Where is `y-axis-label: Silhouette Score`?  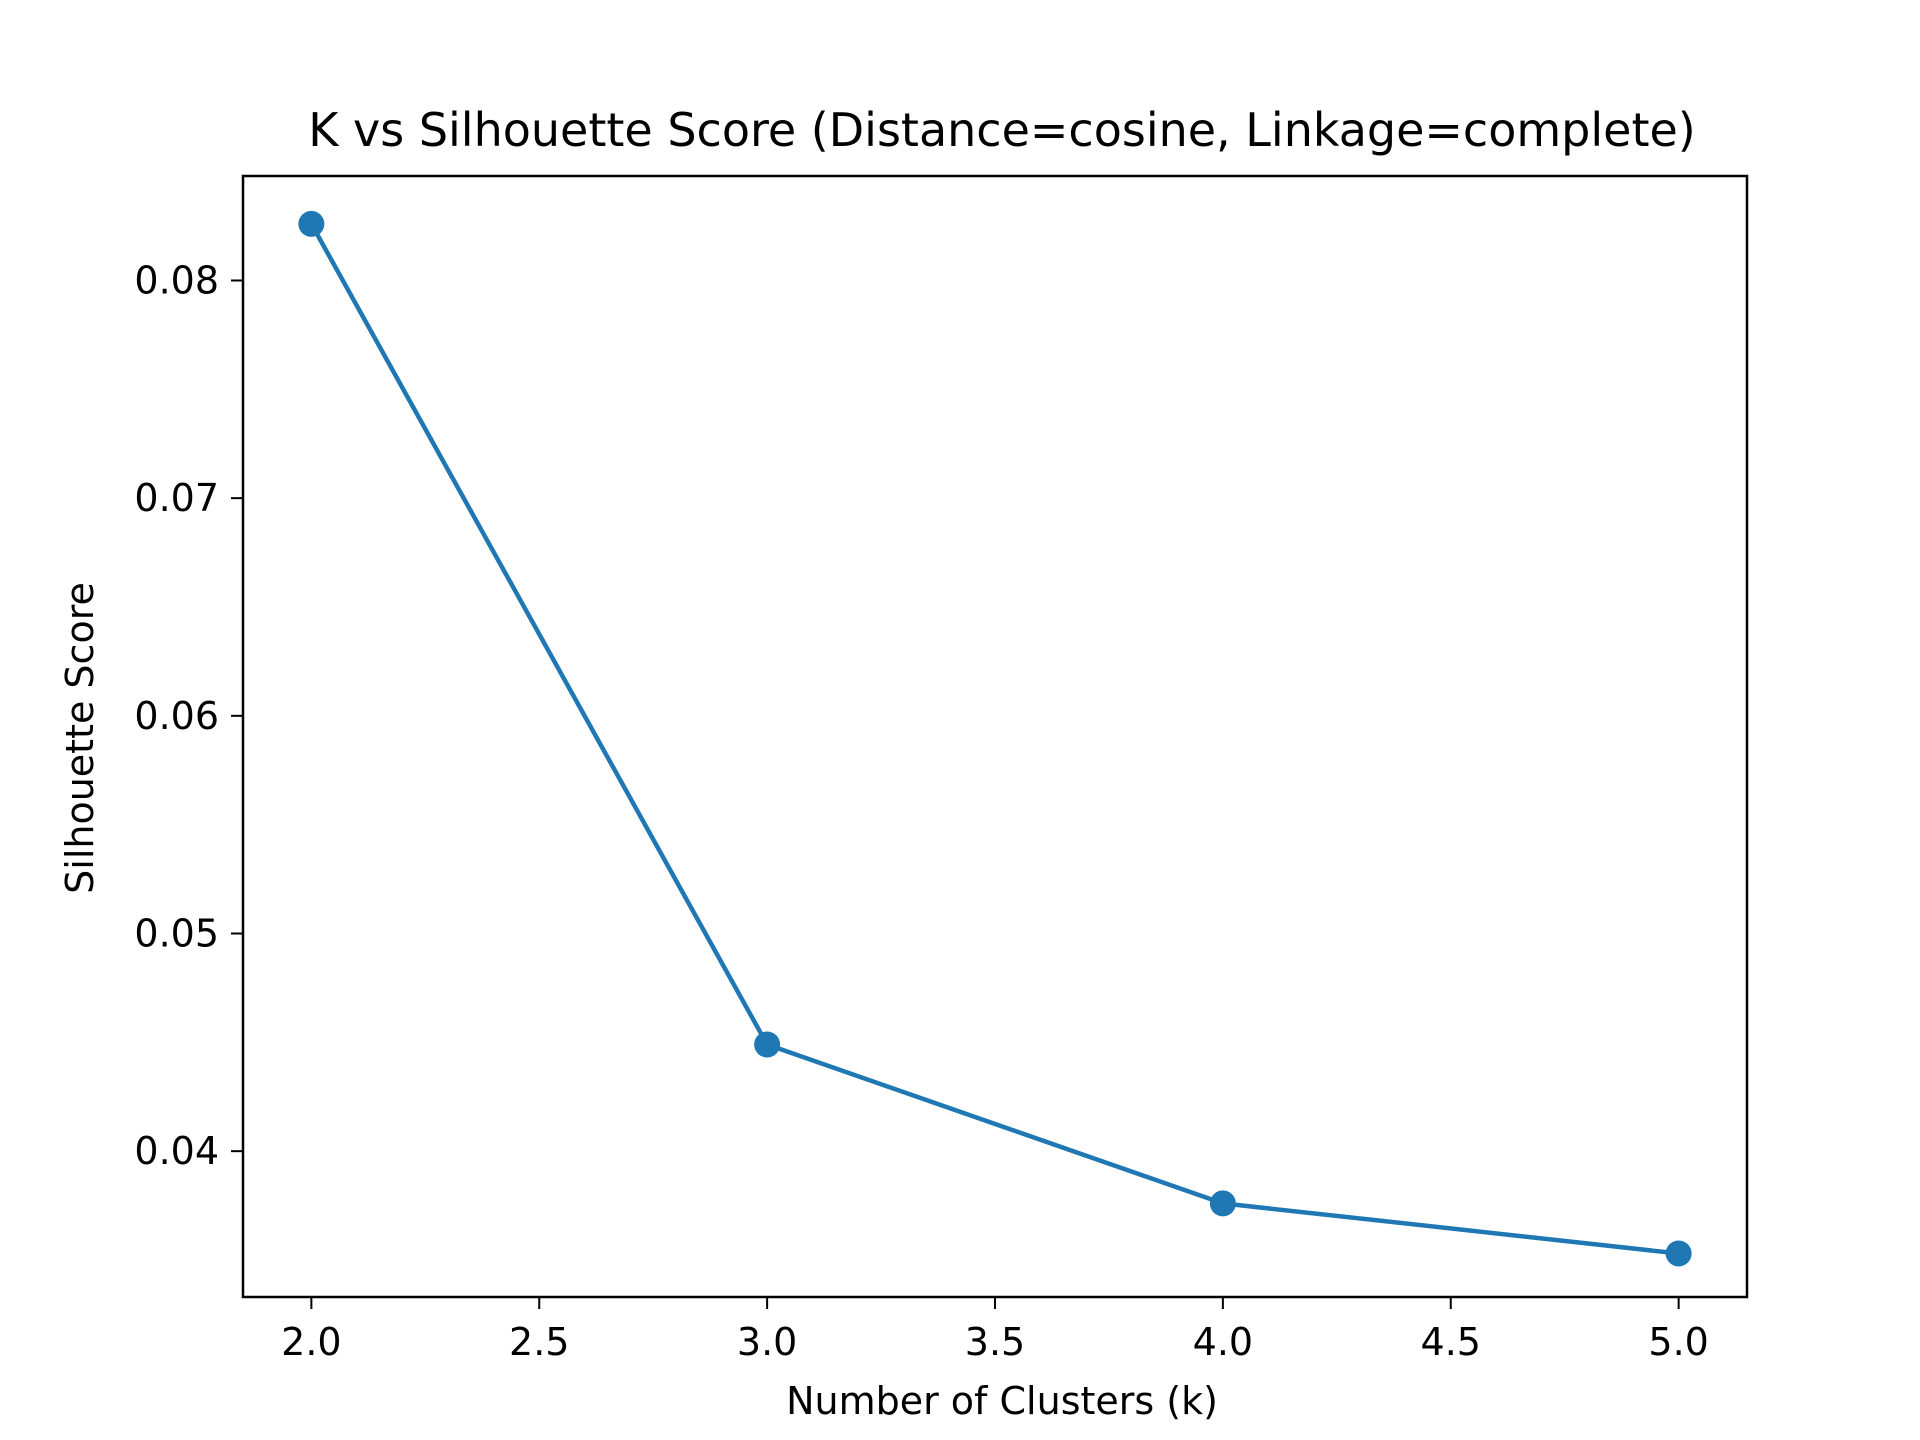 y-axis-label: Silhouette Score is located at coordinates (80, 738).